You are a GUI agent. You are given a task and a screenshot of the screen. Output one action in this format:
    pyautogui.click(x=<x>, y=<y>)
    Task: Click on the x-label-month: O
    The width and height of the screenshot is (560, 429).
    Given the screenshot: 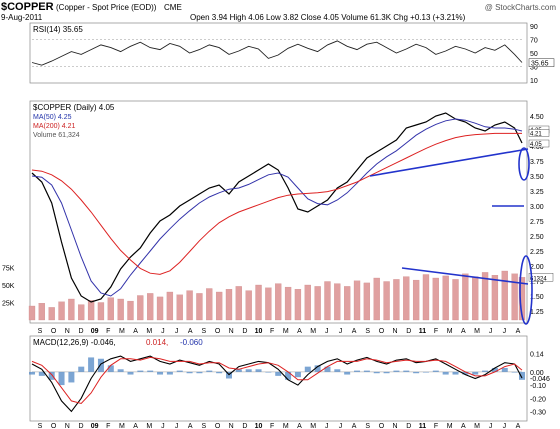 What is the action you would take?
    pyautogui.click(x=382, y=331)
    